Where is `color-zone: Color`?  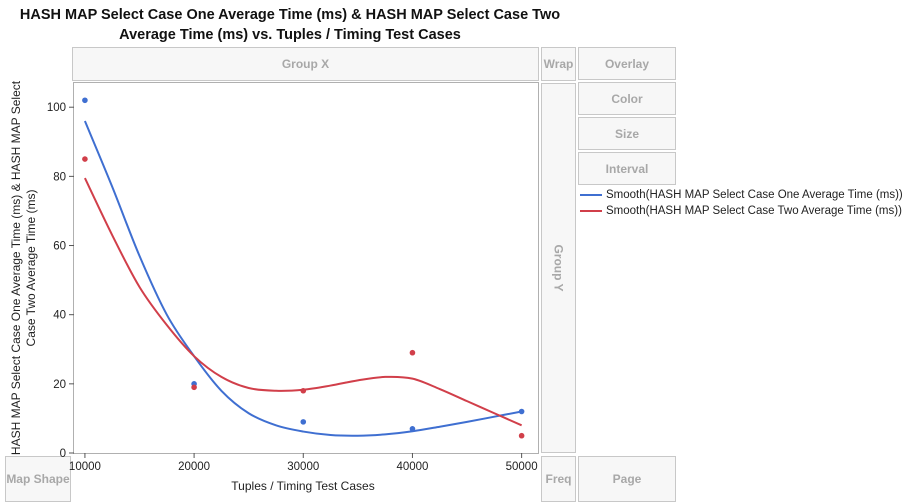 color-zone: Color is located at coordinates (627, 98).